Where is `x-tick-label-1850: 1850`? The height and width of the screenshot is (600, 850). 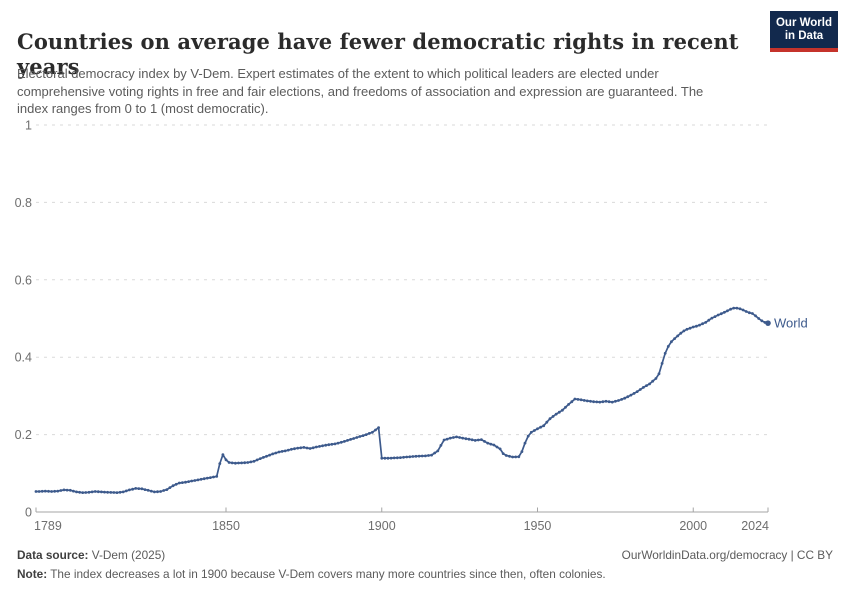 x-tick-label-1850: 1850 is located at coordinates (226, 526).